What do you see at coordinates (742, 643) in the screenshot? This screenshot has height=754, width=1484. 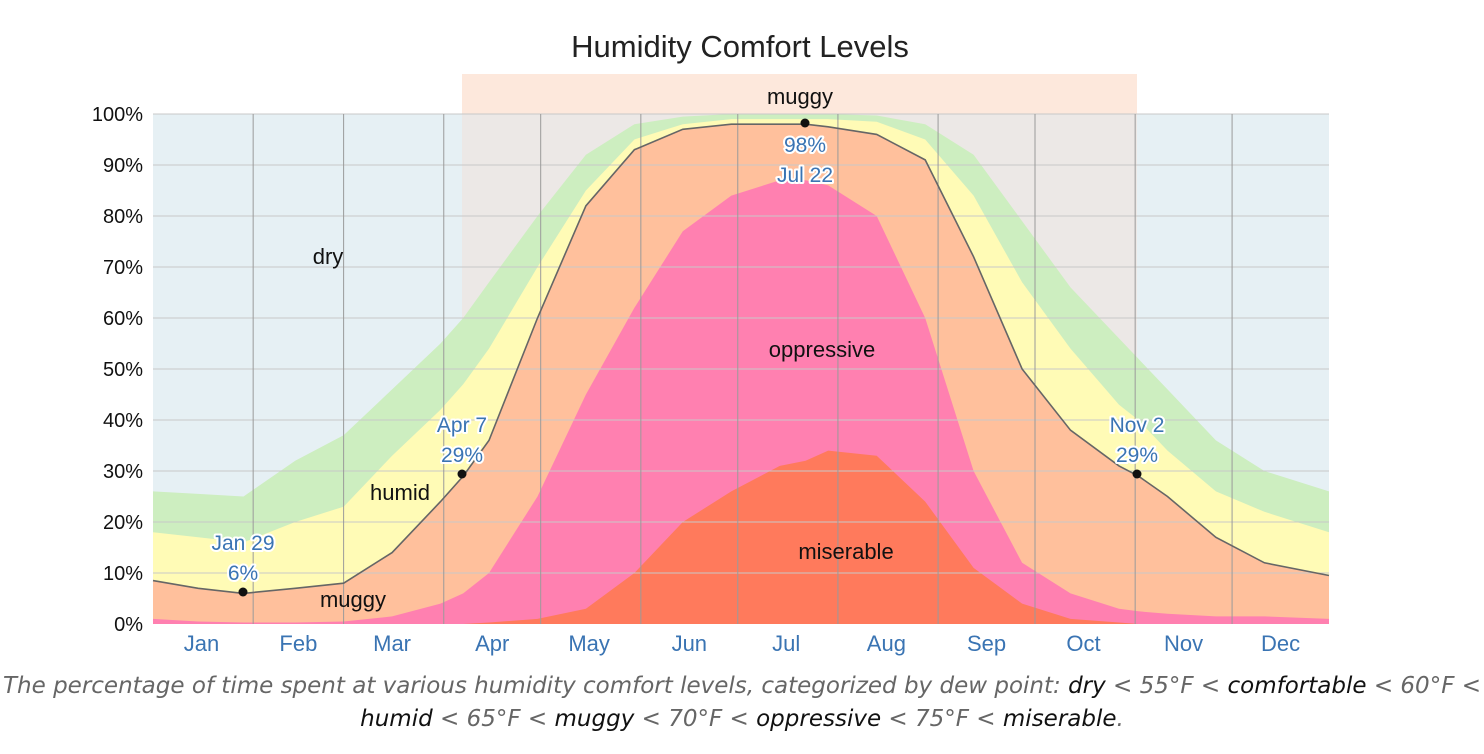 I see `x-axis-ticks: Jan Feb Mar Apr May Jun Jul Aug Sep Oct Nov Dec` at bounding box center [742, 643].